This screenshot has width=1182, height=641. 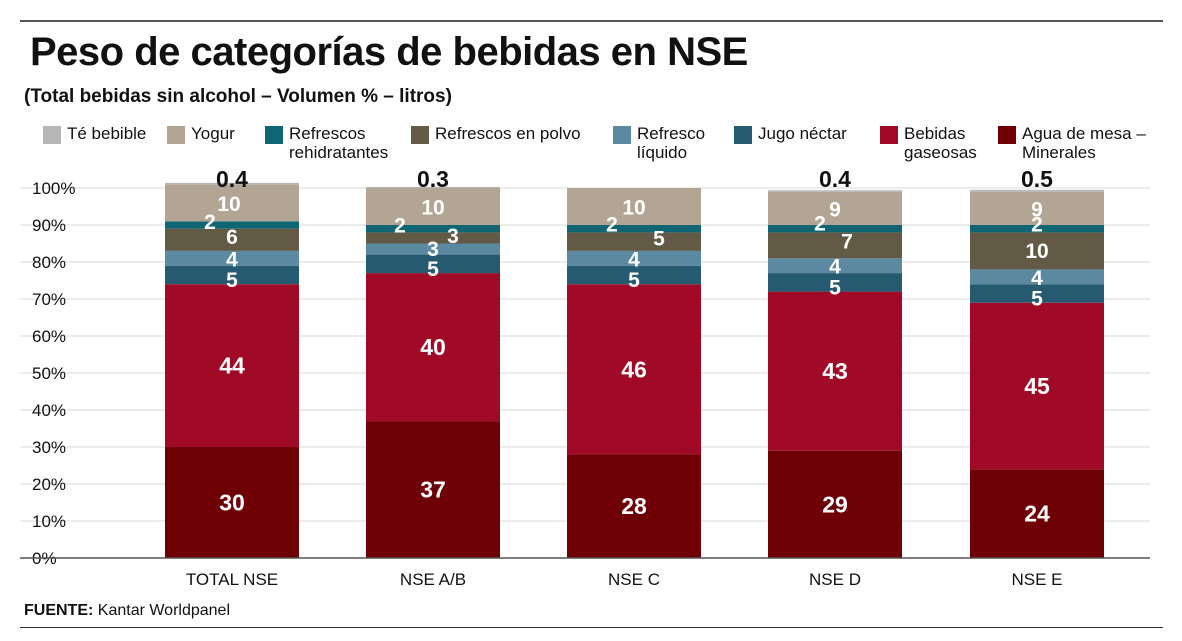 I want to click on legend-label-refrescos-en-polvo: Refrescos en polvo, so click(x=508, y=133).